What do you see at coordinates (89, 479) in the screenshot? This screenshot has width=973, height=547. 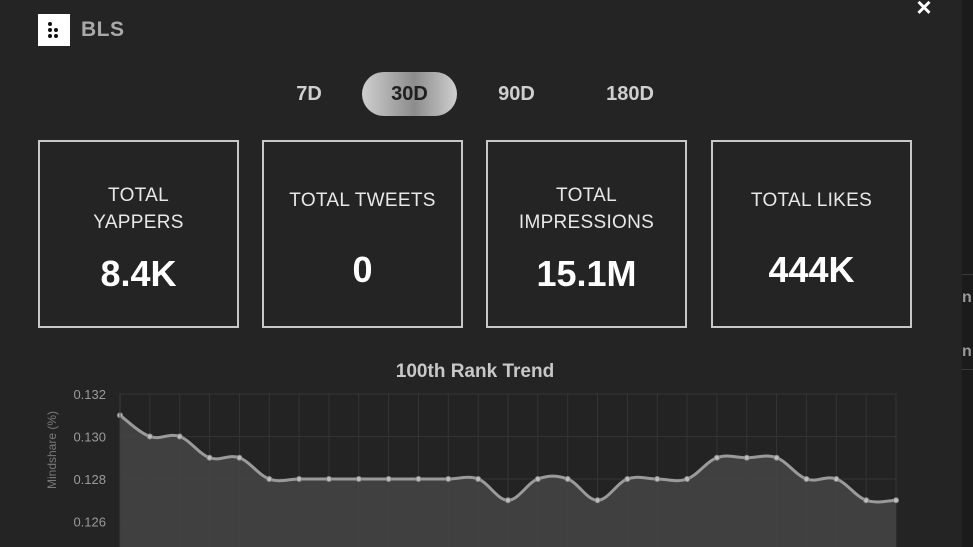 I see `y-tick-label: 0.128` at bounding box center [89, 479].